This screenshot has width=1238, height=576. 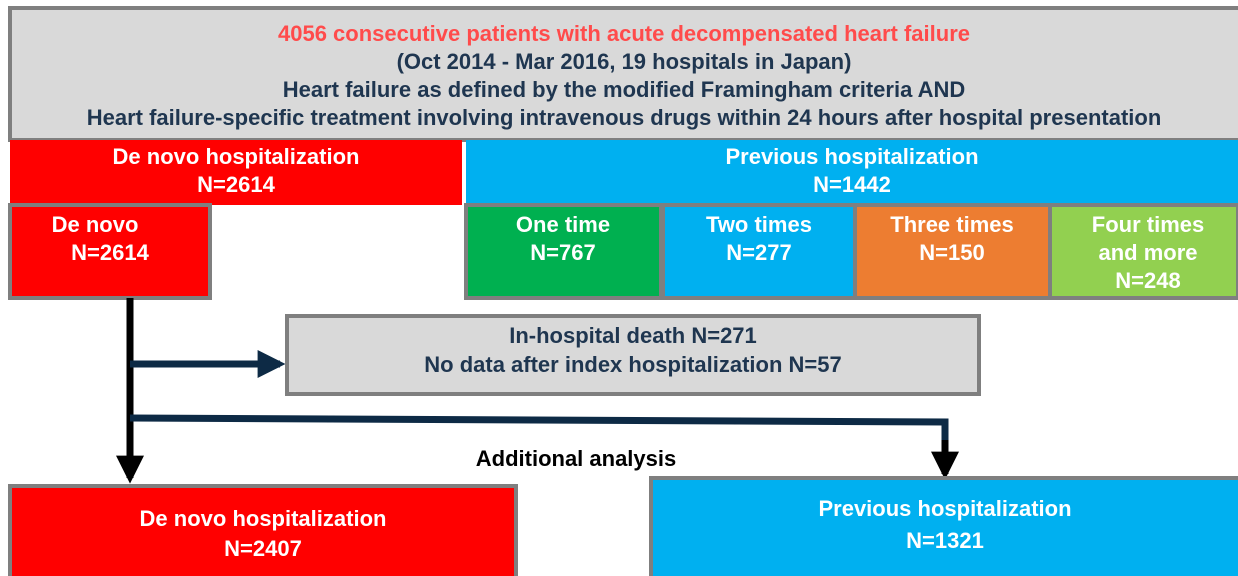 I want to click on subgroup-label: Four times, so click(x=1148, y=224).